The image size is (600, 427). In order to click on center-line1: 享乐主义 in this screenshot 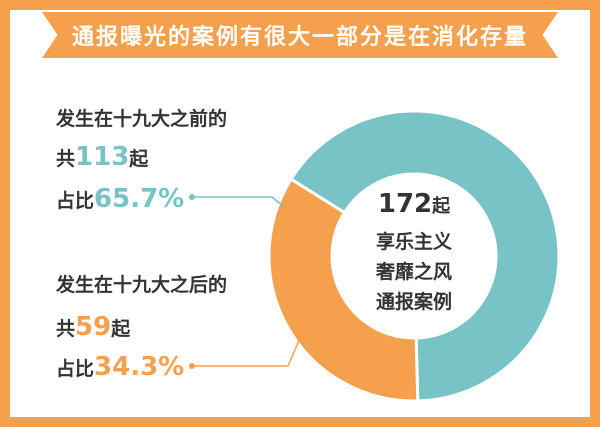, I will do `click(414, 241)`.